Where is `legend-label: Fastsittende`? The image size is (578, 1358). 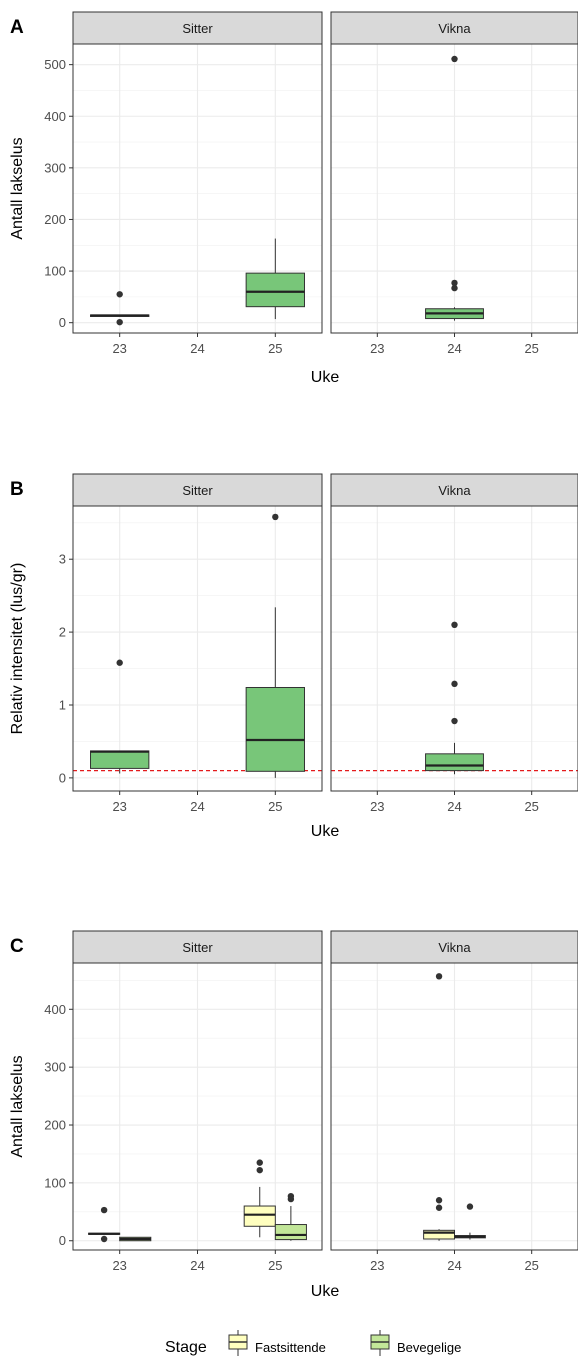 legend-label: Fastsittende is located at coordinates (290, 1347).